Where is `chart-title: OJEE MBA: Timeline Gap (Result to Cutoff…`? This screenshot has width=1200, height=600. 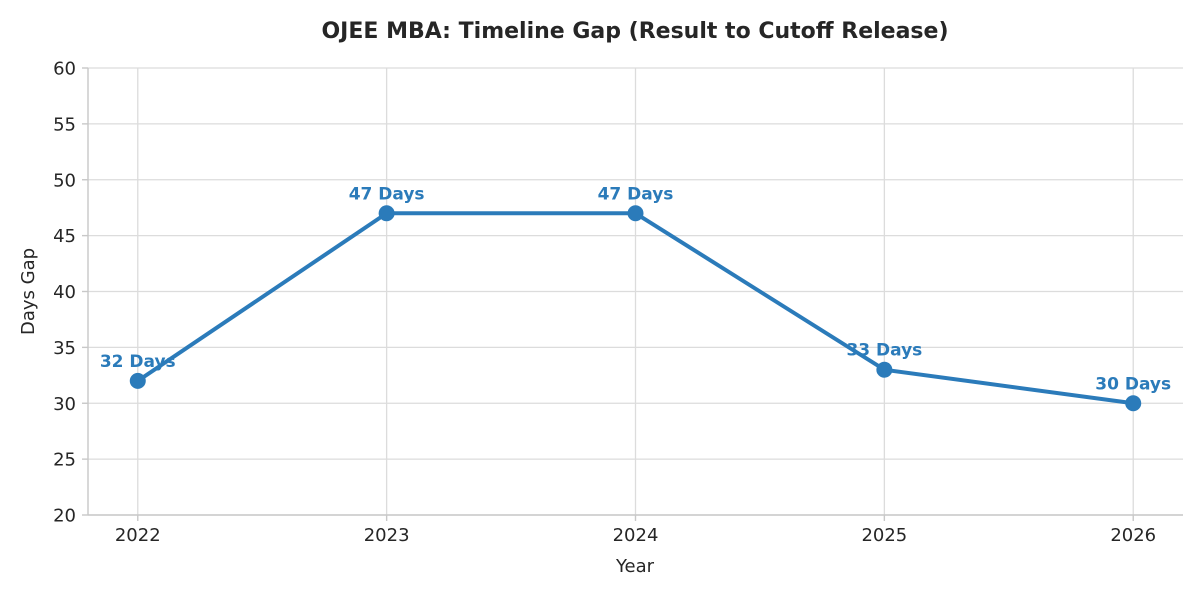 chart-title: OJEE MBA: Timeline Gap (Result to Cutoff… is located at coordinates (634, 31).